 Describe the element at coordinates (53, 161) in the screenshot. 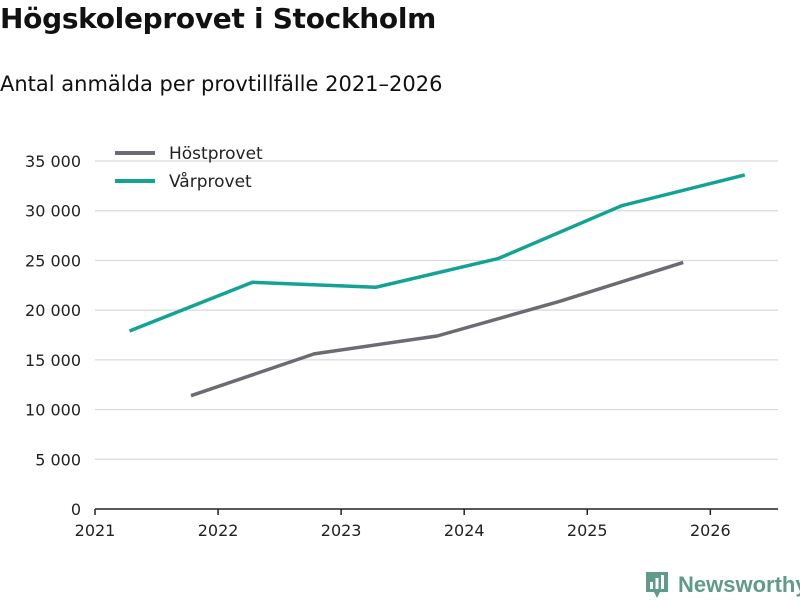

I see `y-tick-label: 35 000` at that location.